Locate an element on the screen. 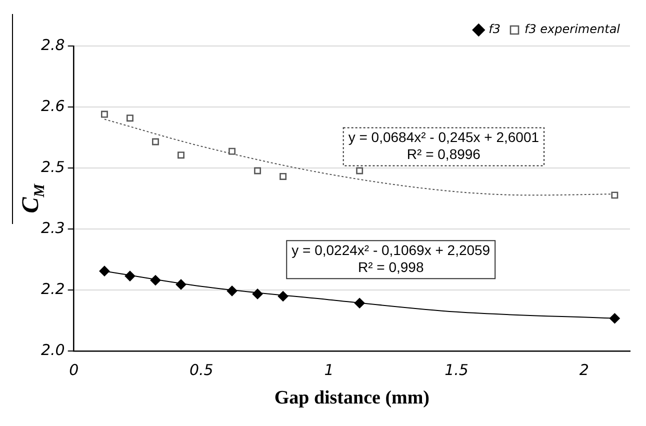 This screenshot has width=646, height=426. x-tick-label: 1 is located at coordinates (329, 370).